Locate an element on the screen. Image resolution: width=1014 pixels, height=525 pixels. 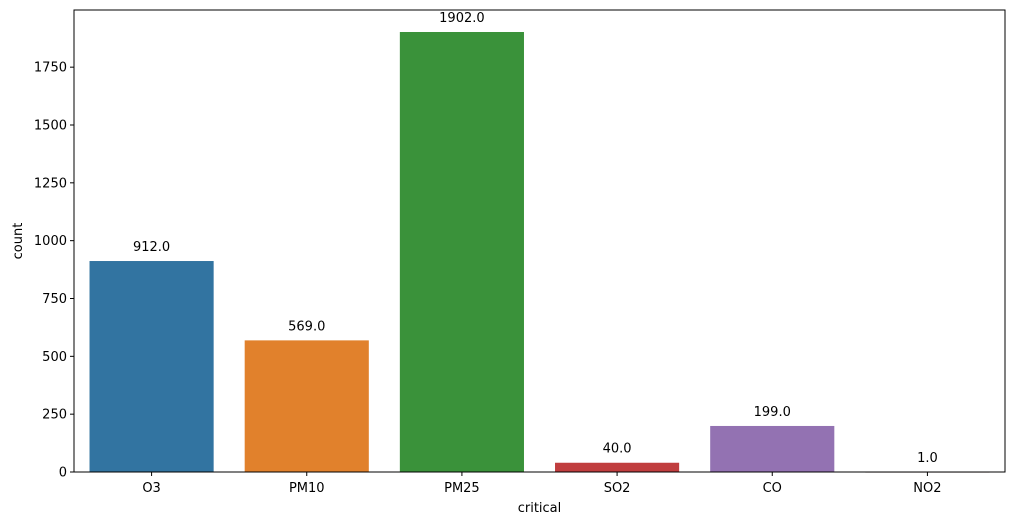
y-tick-label-1500: 1500 is located at coordinates (50, 125).